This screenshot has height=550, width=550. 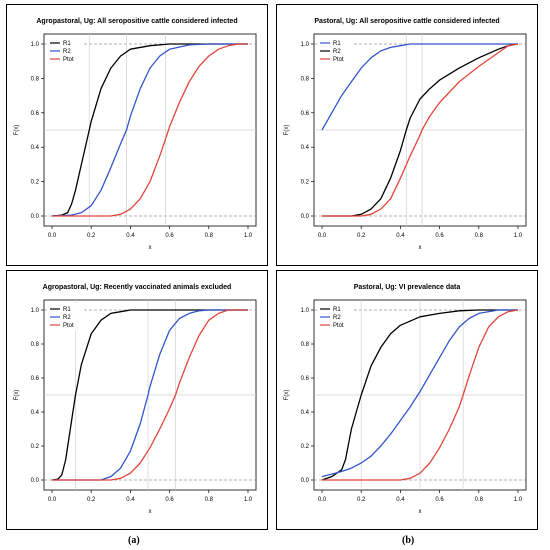 What do you see at coordinates (408, 540) in the screenshot?
I see `sublabel-b: (b)` at bounding box center [408, 540].